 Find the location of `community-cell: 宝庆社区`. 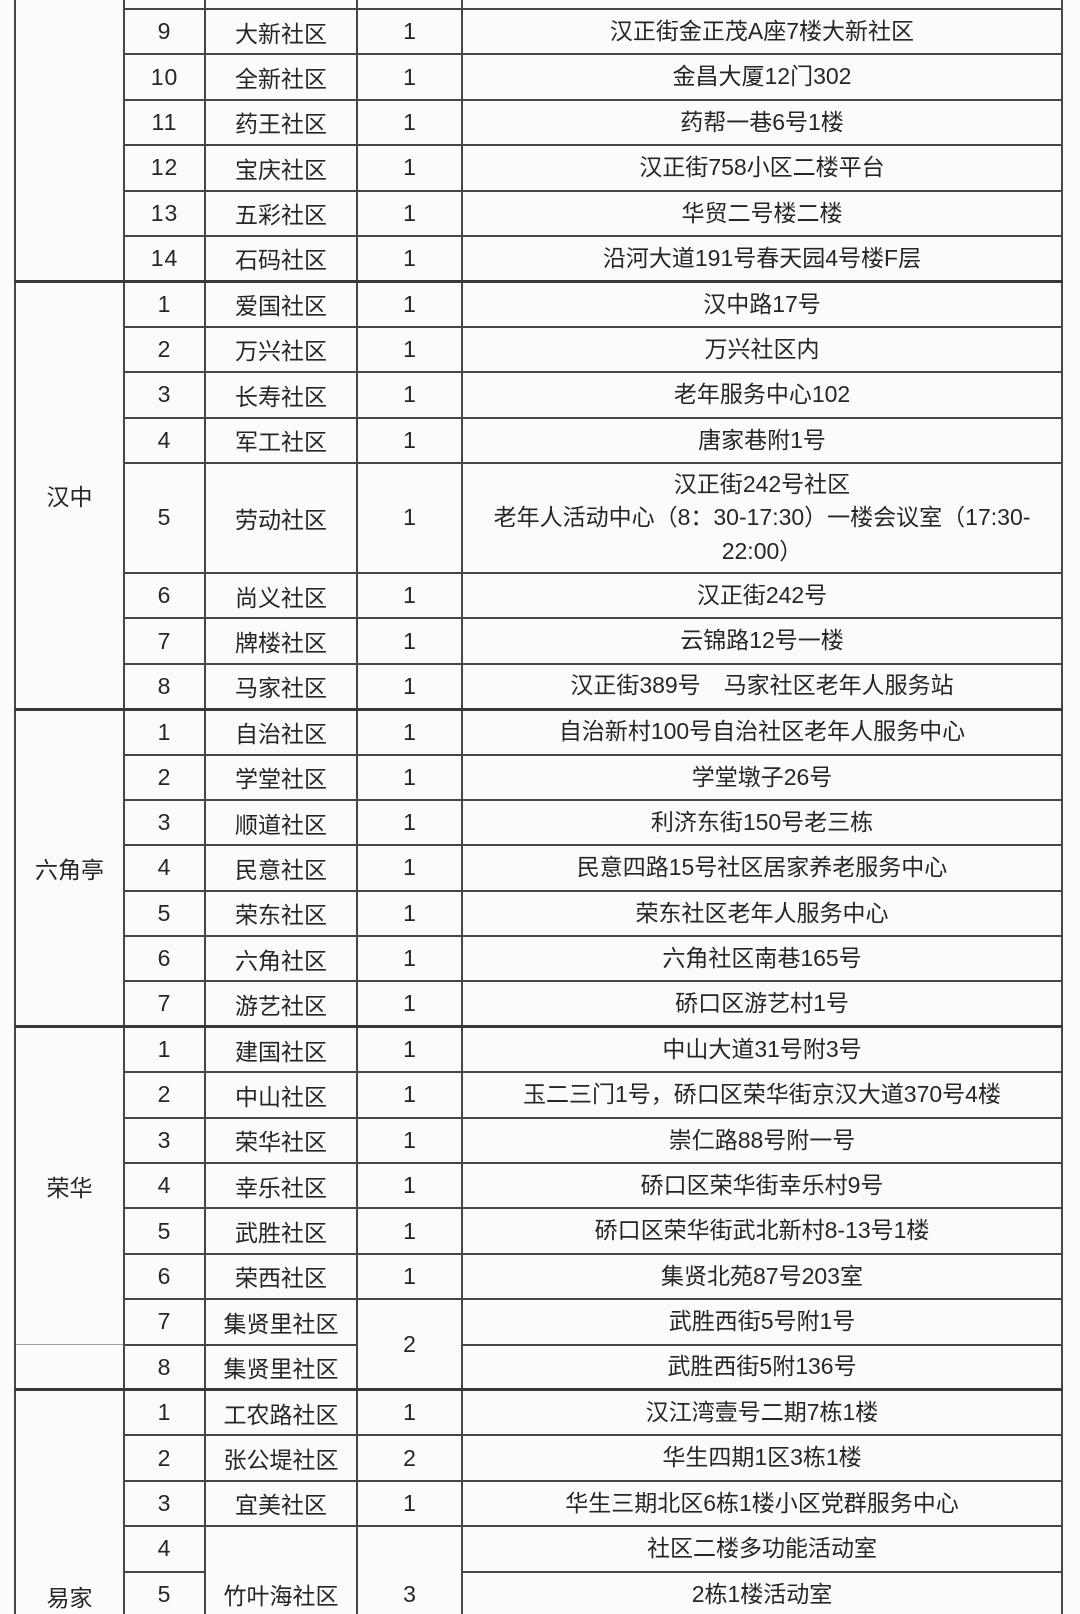

community-cell: 宝庆社区 is located at coordinates (281, 168).